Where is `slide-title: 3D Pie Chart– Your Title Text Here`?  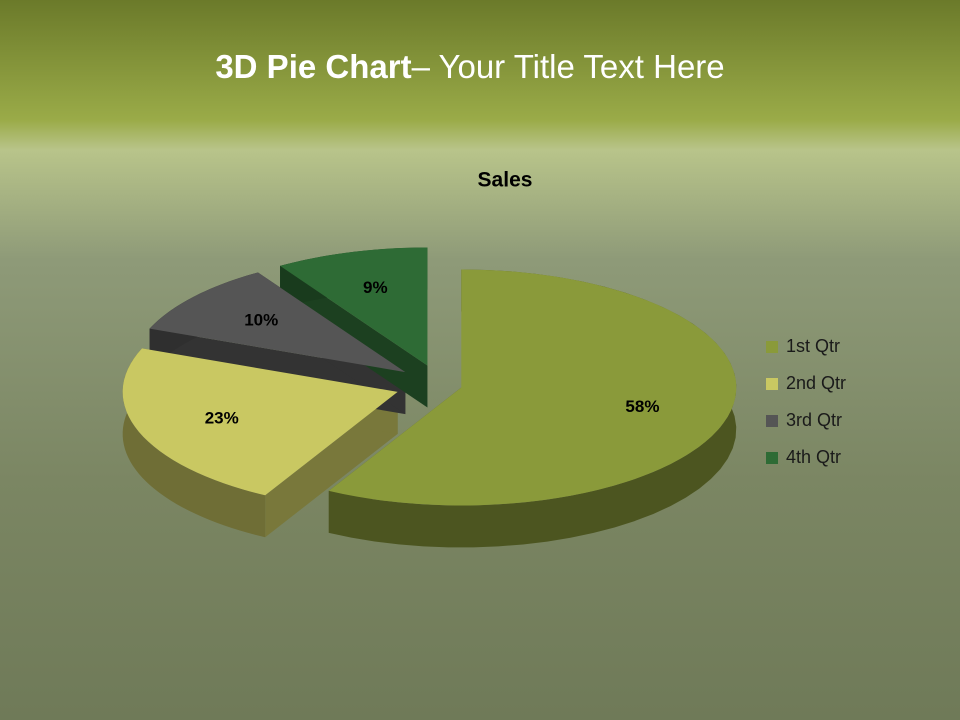
slide-title: 3D Pie Chart– Your Title Text Here is located at coordinates (470, 67).